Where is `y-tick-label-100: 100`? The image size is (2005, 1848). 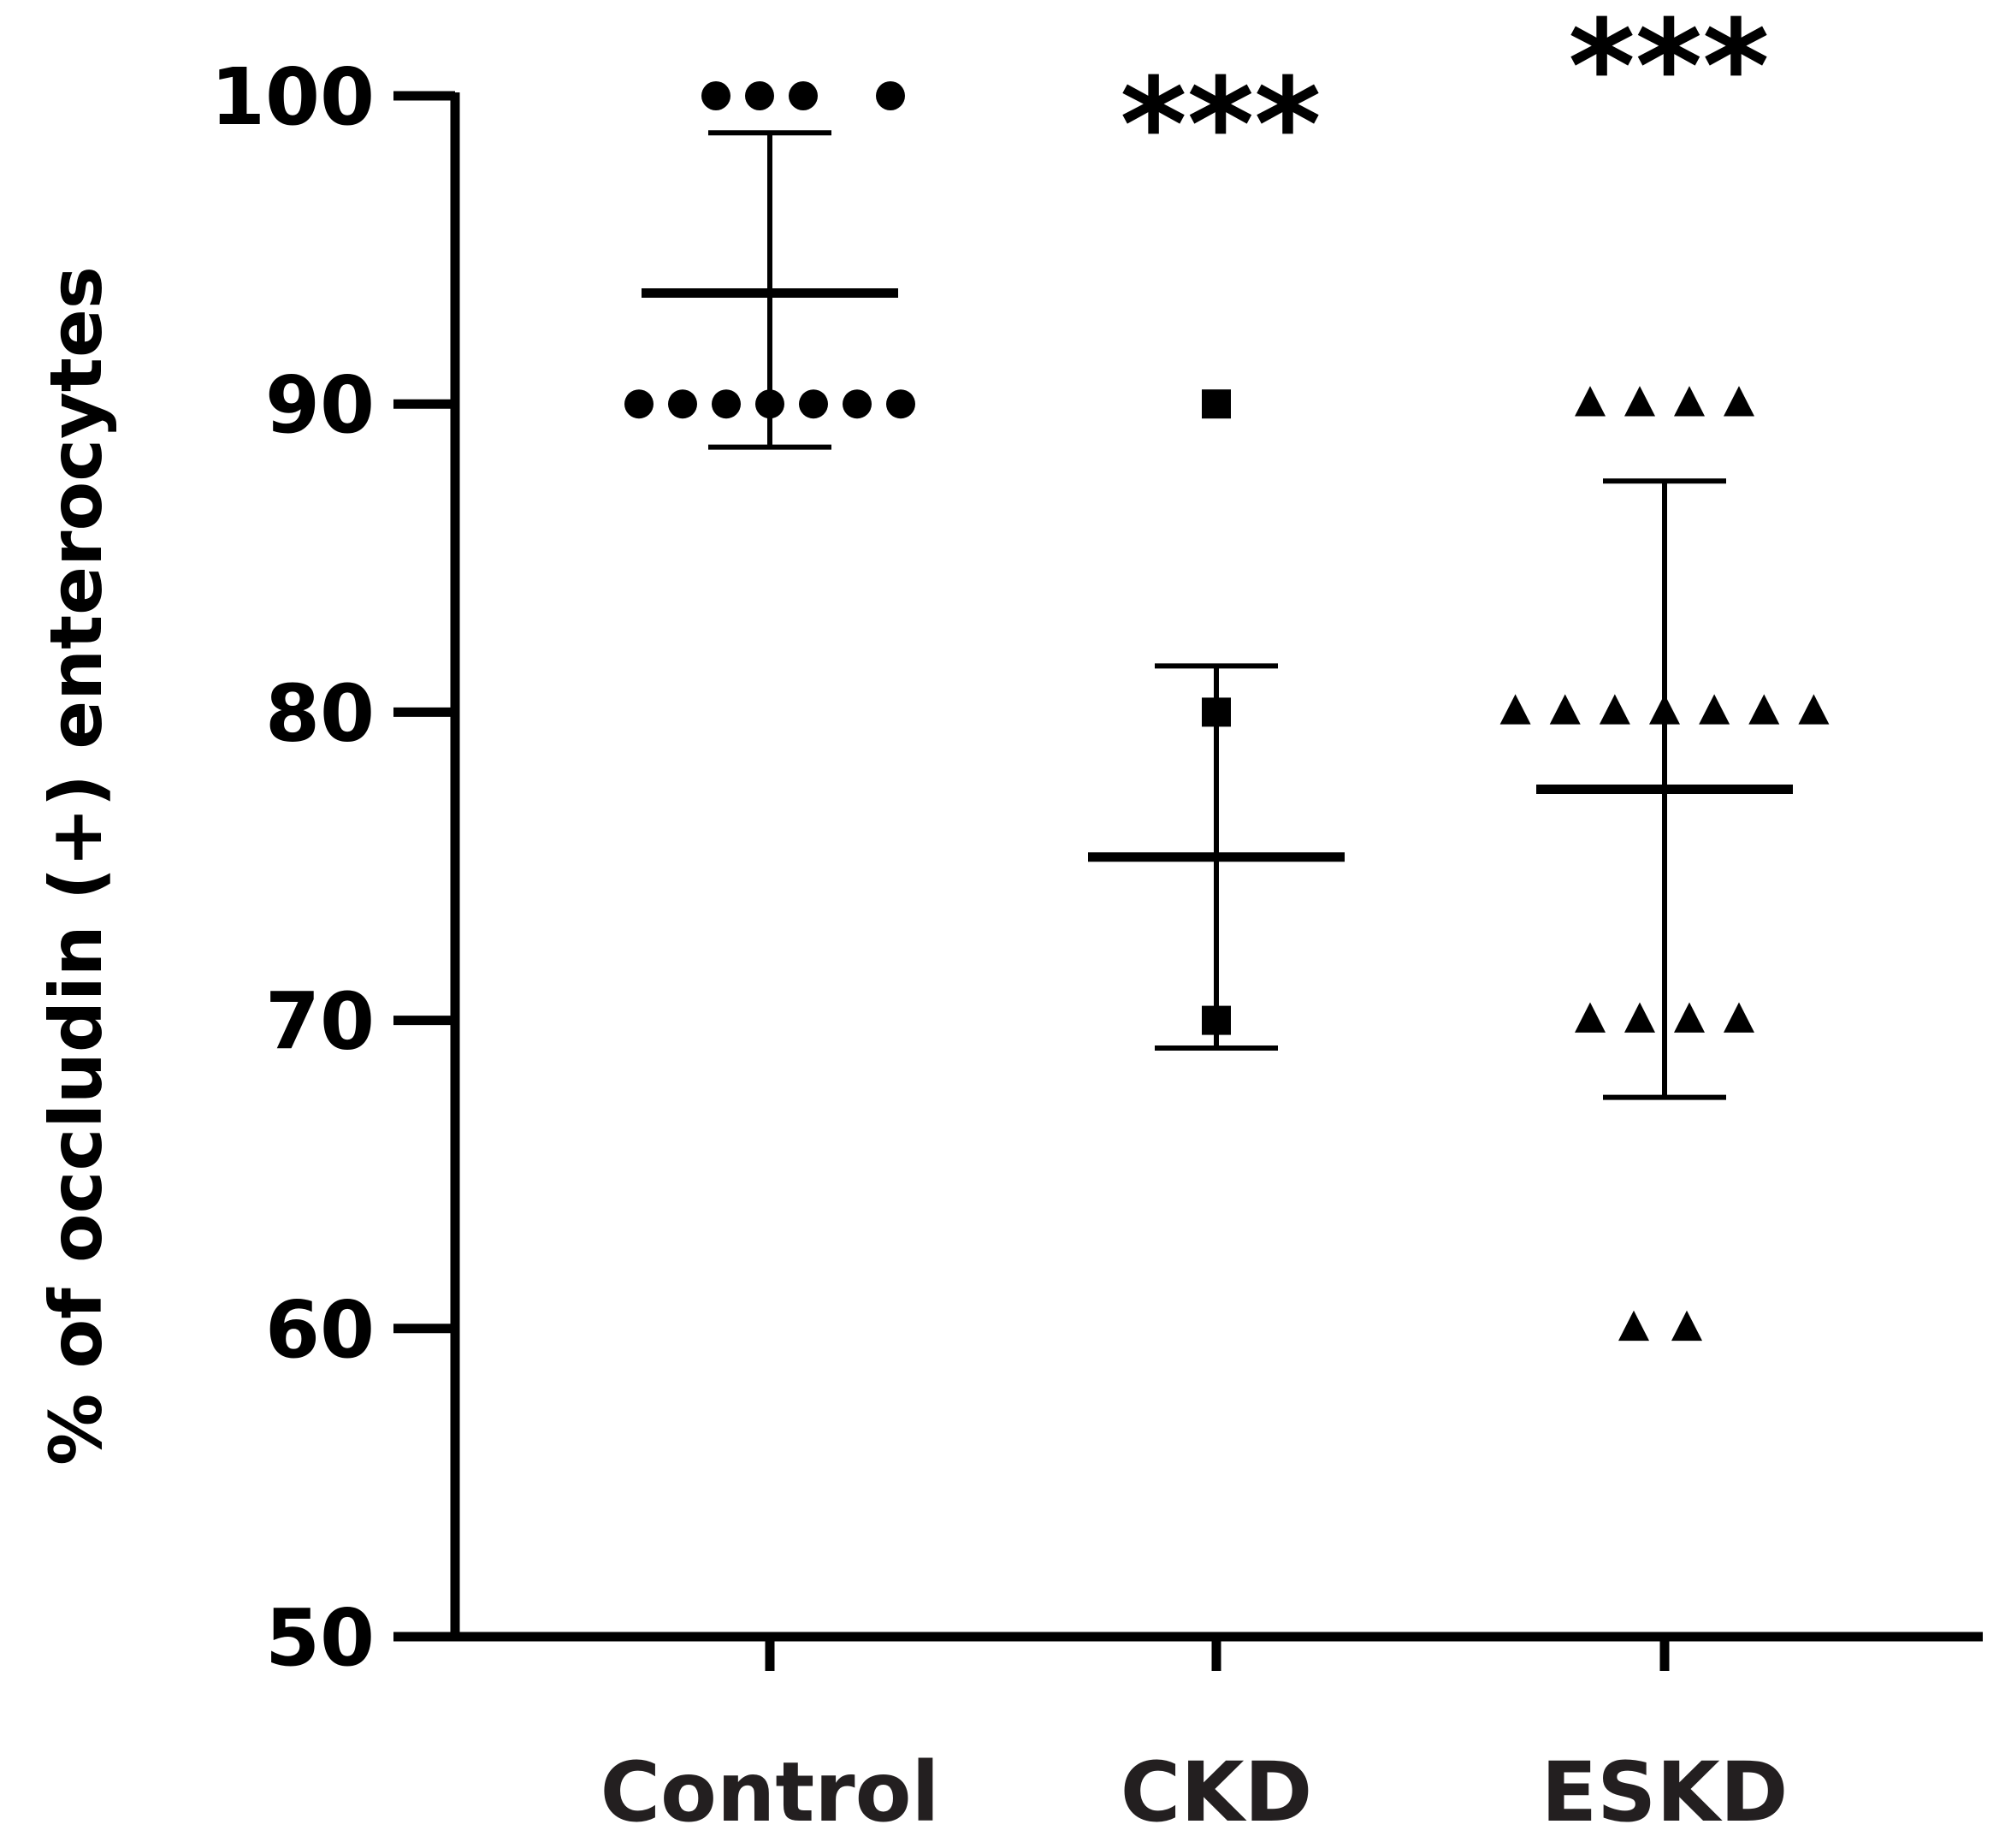 y-tick-label-100: 100 is located at coordinates (292, 97).